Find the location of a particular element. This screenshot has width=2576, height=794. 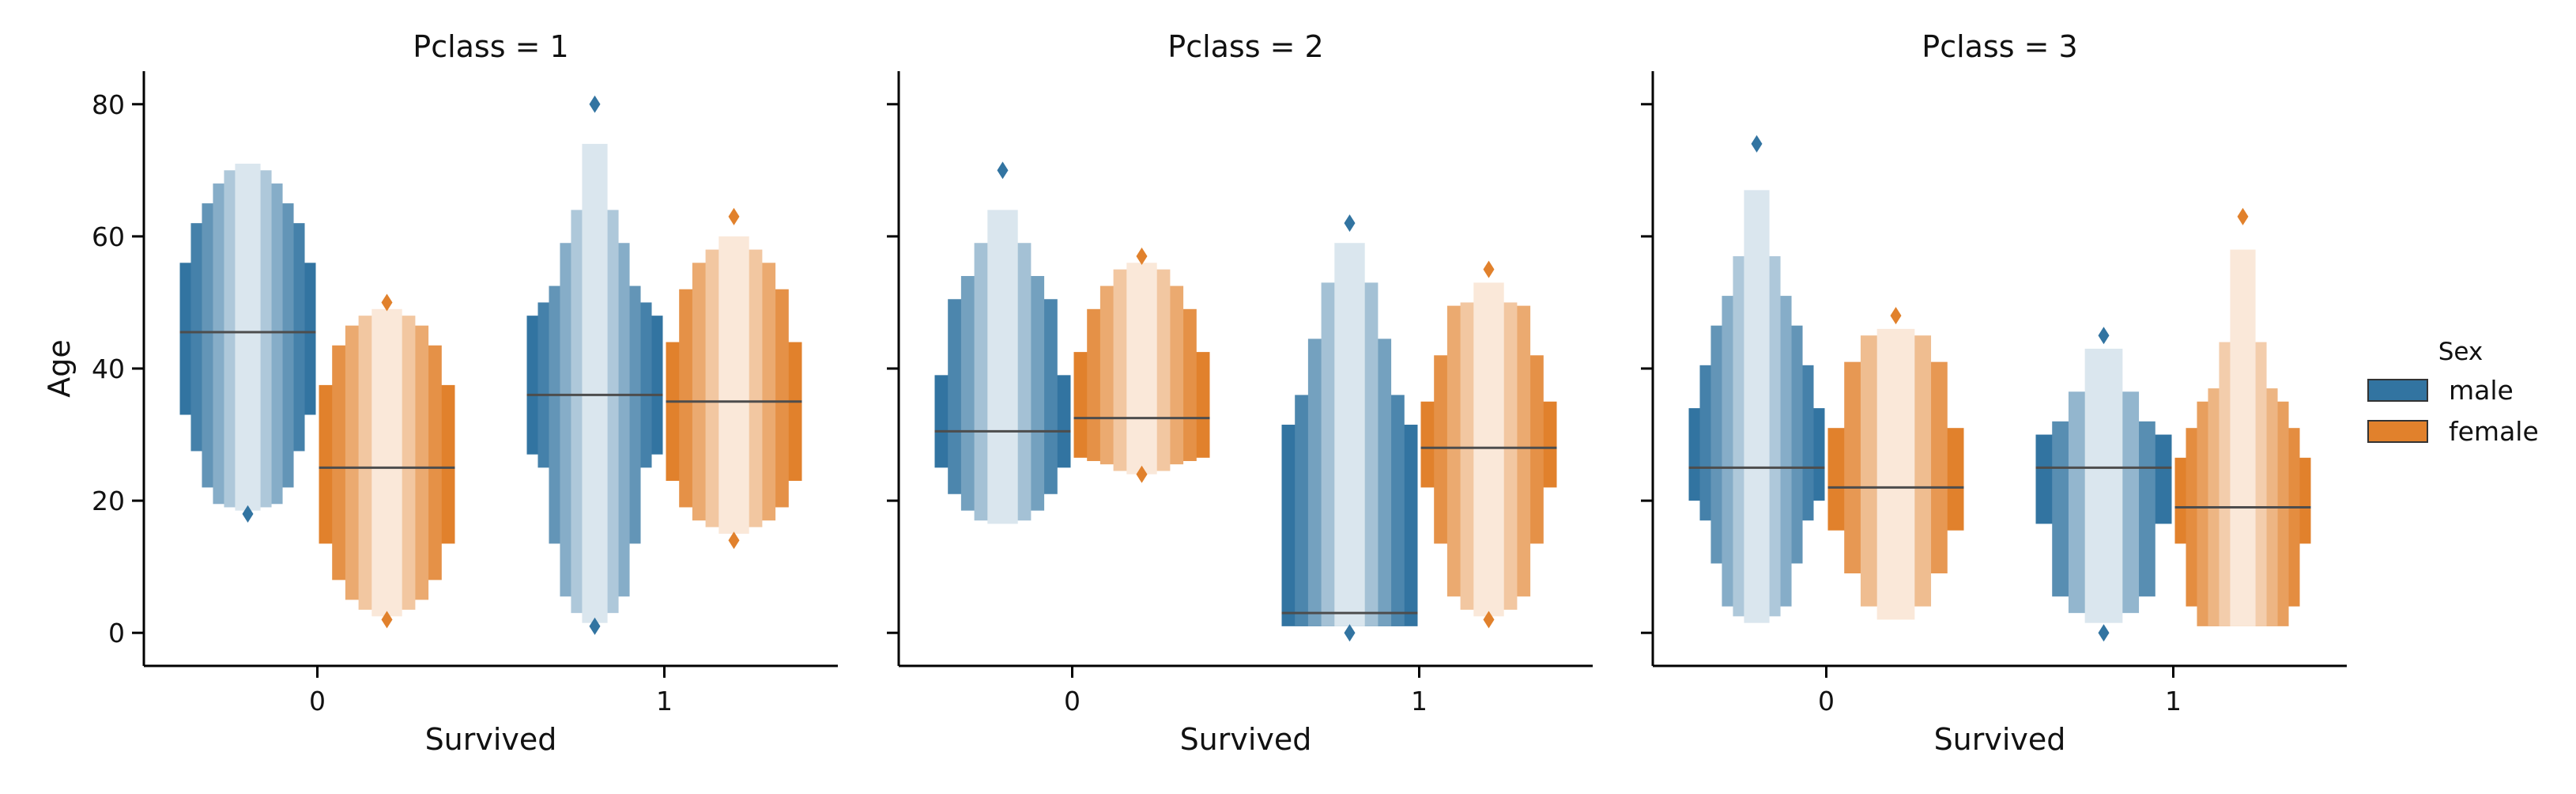

panel-title: Pclass = 2 is located at coordinates (1245, 46).